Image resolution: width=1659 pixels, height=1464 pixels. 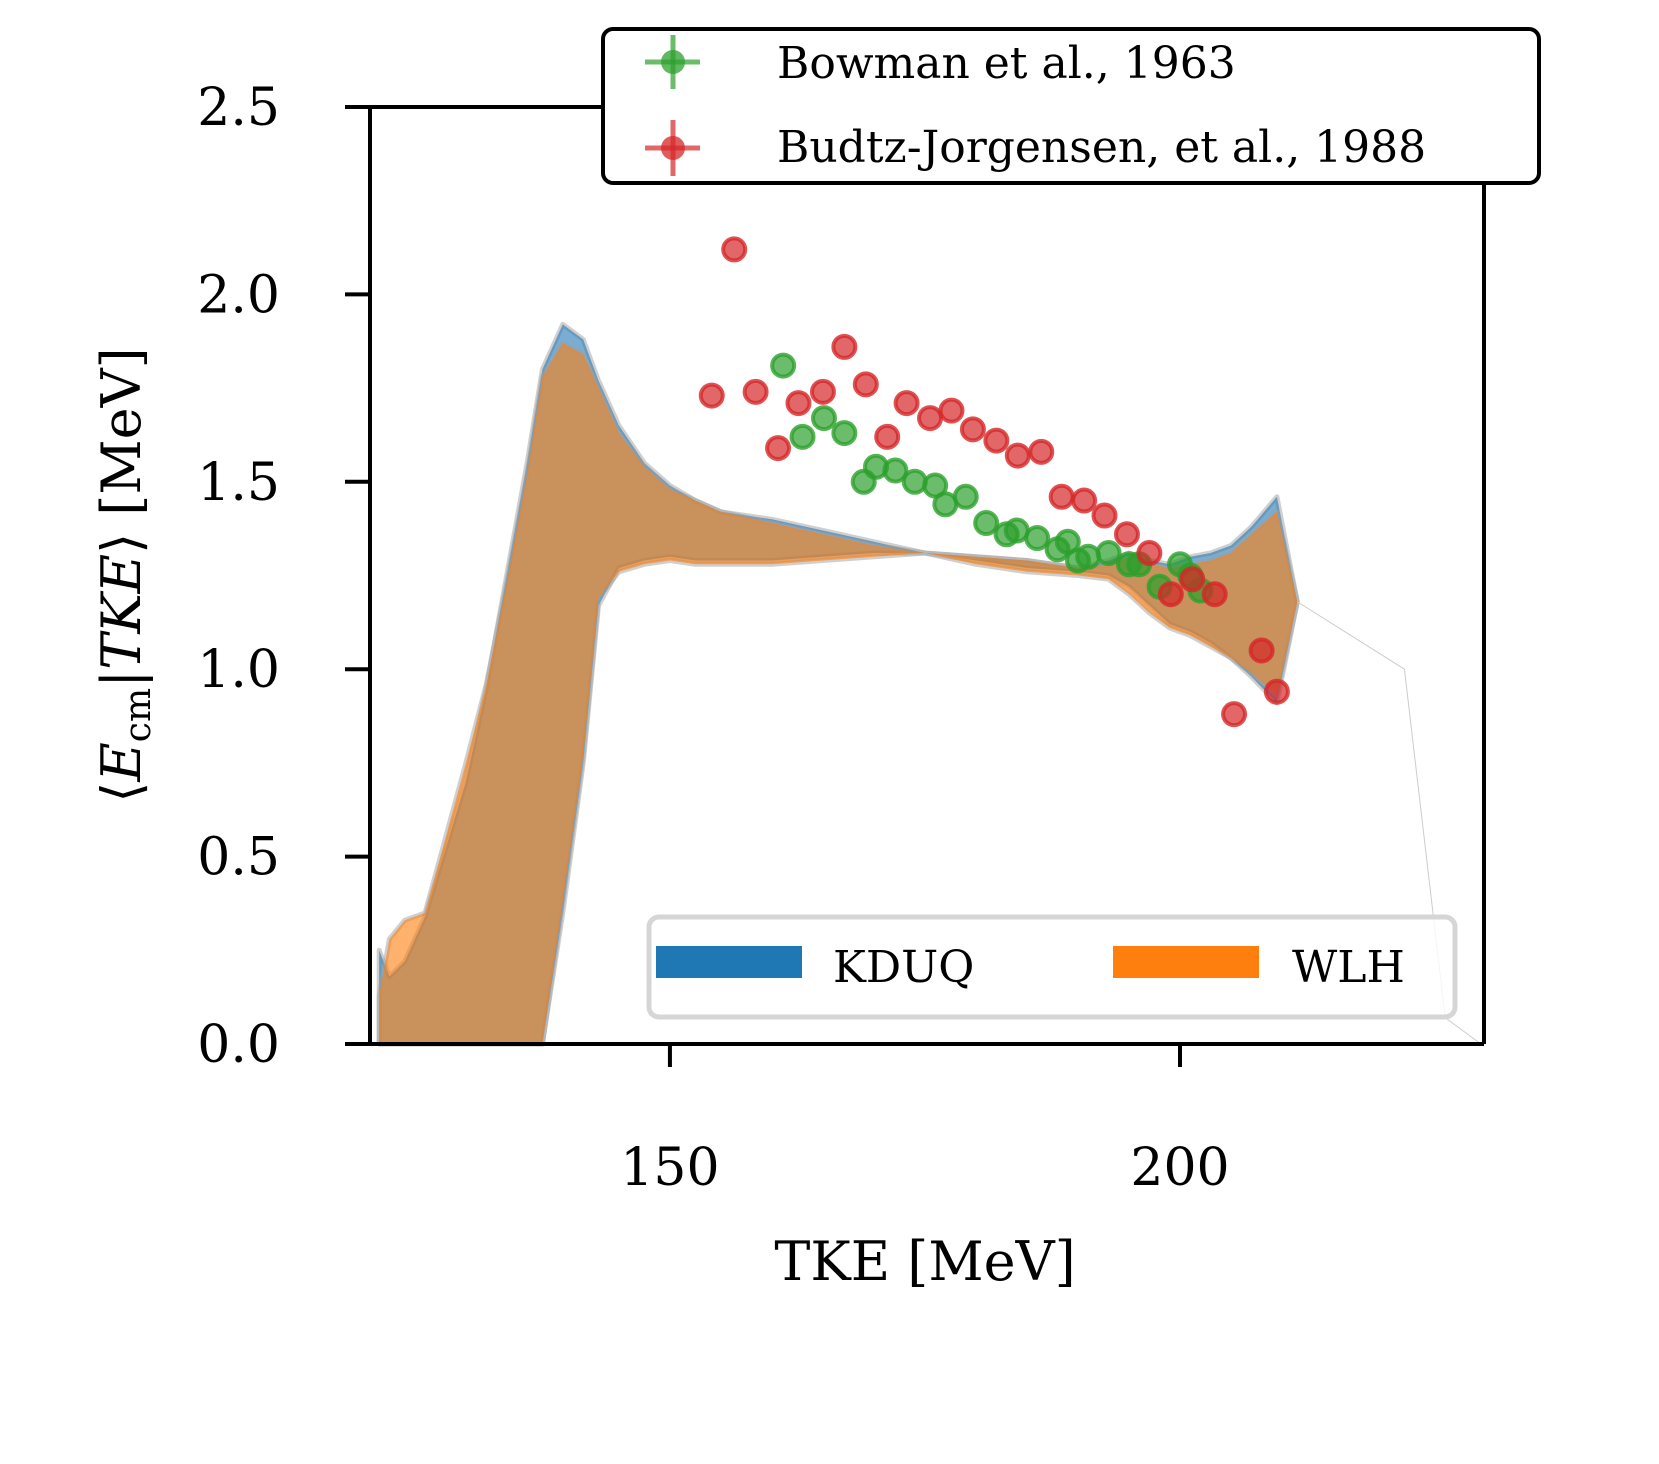 I want to click on y-label-mid: |TKE, so click(x=121, y=621).